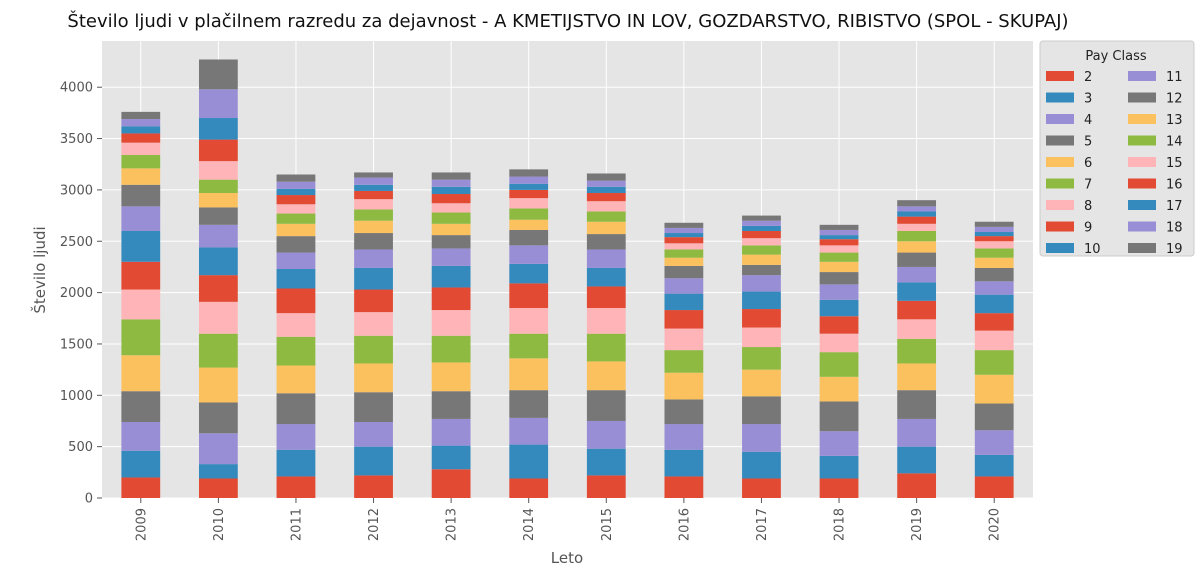 The image size is (1201, 577). What do you see at coordinates (141, 524) in the screenshot?
I see `x-tick-label: 2009` at bounding box center [141, 524].